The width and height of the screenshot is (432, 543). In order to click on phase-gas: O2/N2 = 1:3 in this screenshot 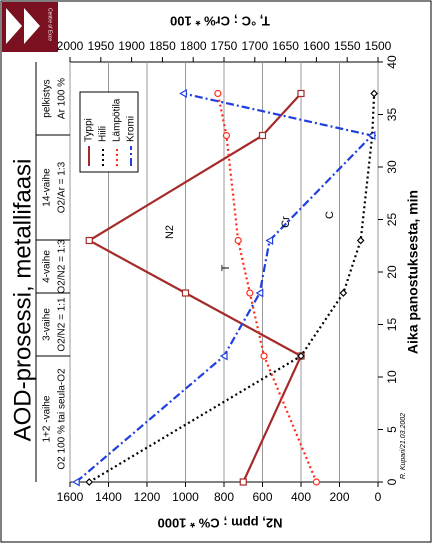, I will do `click(62, 266)`.